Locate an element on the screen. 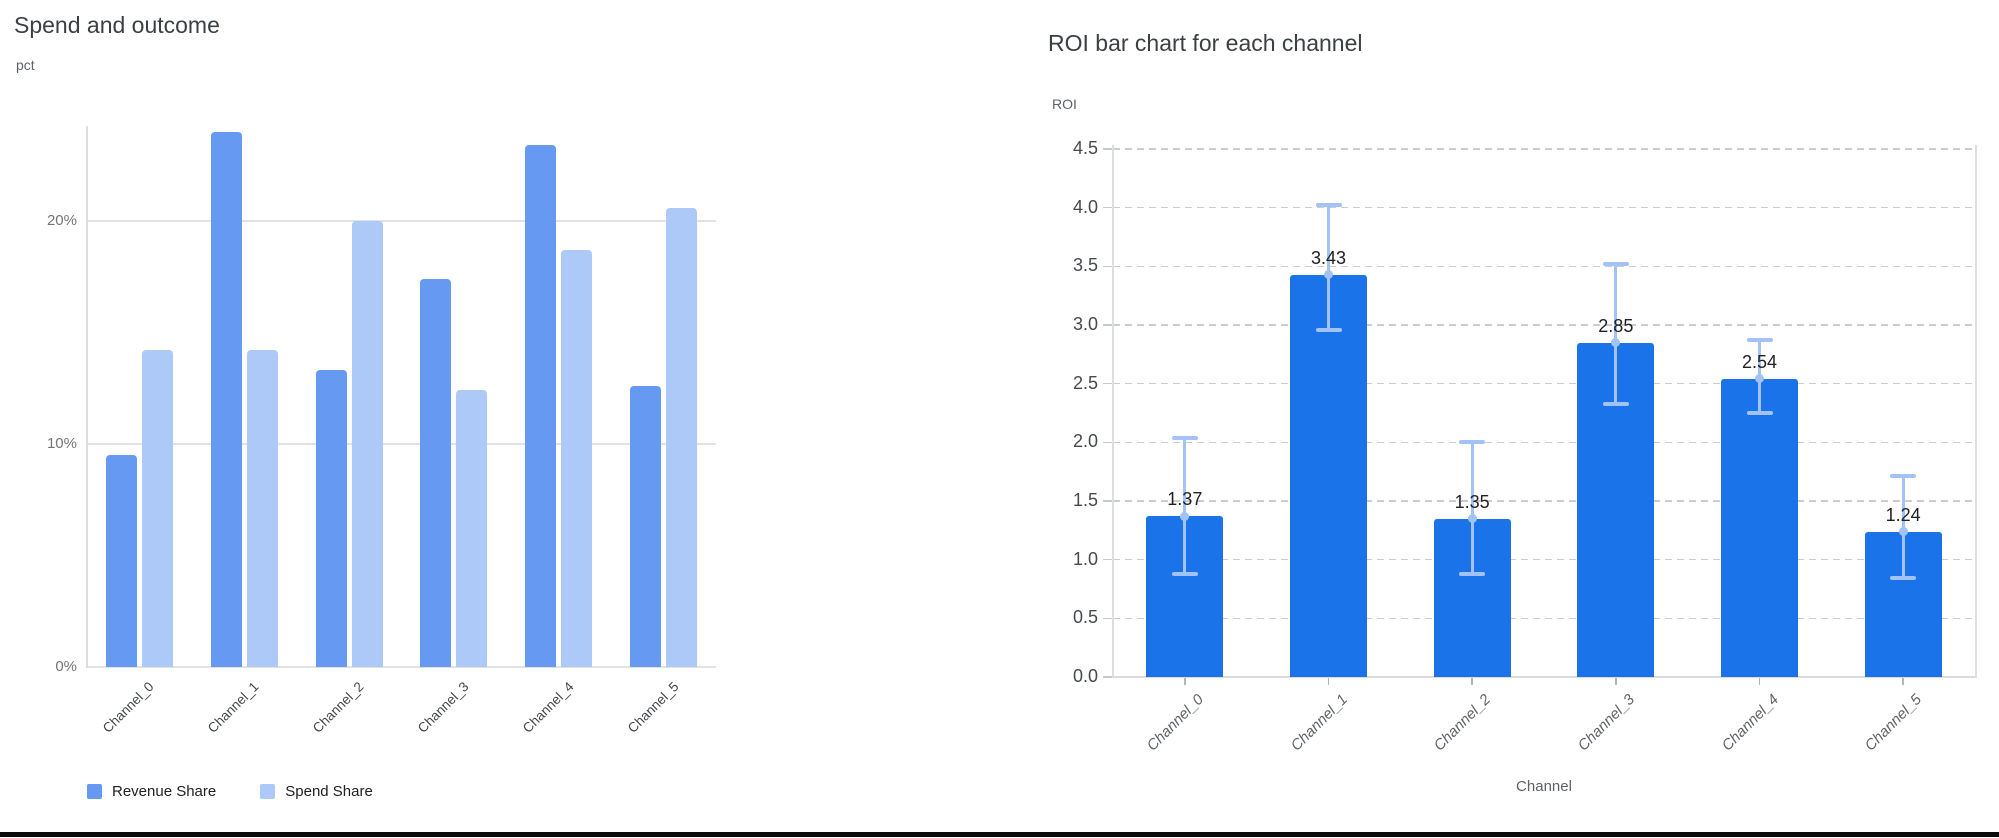  plot-left-border is located at coordinates (1113, 411).